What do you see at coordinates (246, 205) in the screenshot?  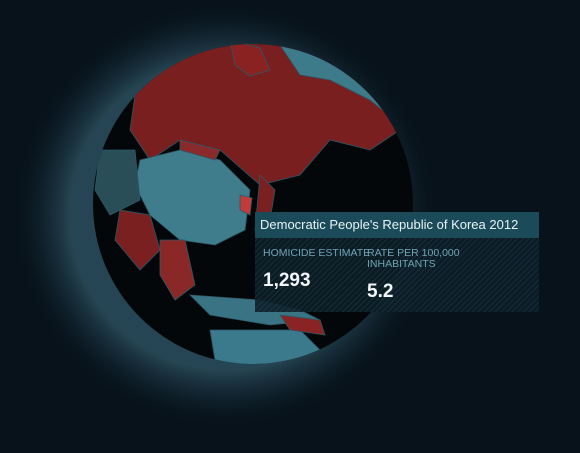 I see `korea` at bounding box center [246, 205].